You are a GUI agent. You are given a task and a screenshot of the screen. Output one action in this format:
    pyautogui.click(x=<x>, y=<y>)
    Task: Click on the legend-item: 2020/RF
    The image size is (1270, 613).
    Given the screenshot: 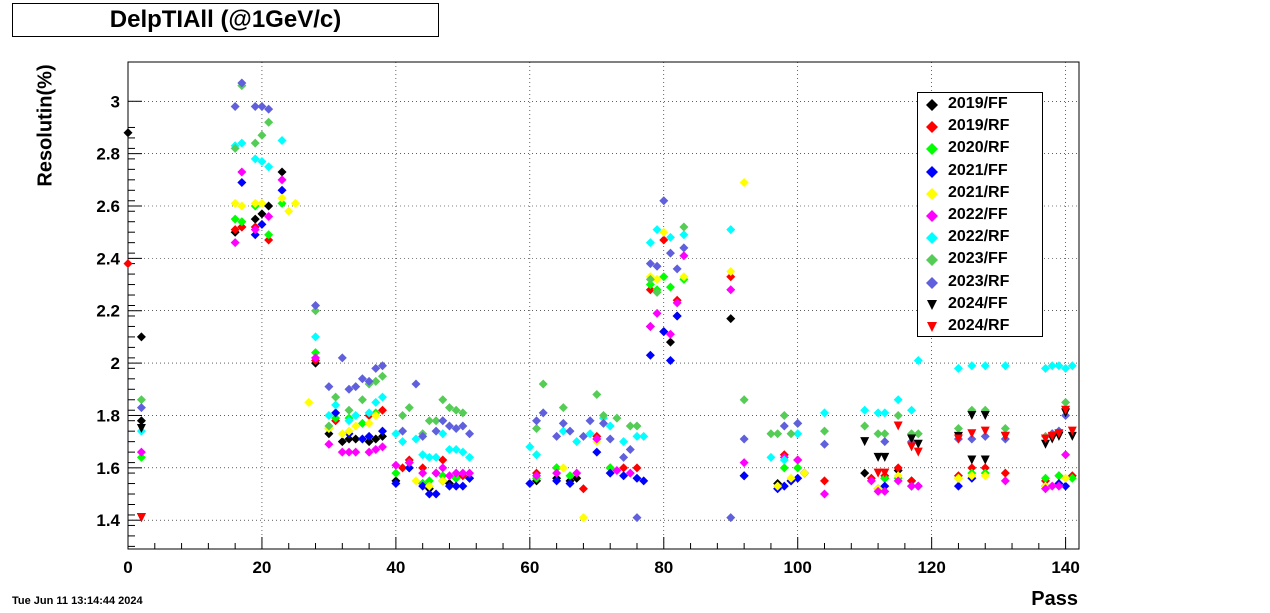 What is the action you would take?
    pyautogui.click(x=981, y=148)
    